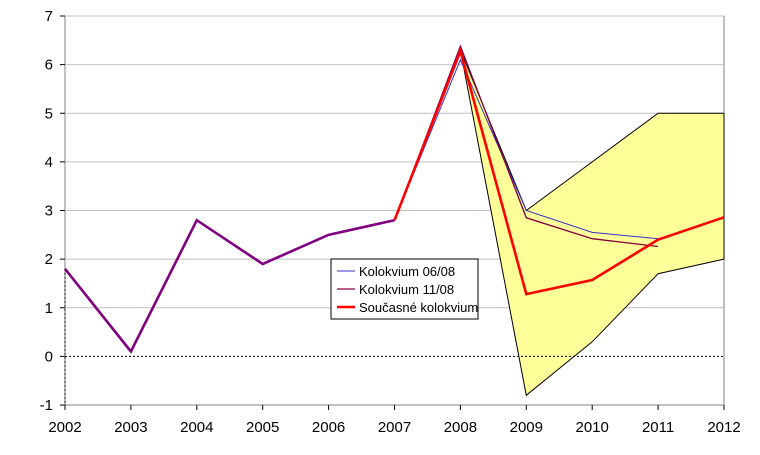  I want to click on x-tick-label: 2007, so click(394, 427).